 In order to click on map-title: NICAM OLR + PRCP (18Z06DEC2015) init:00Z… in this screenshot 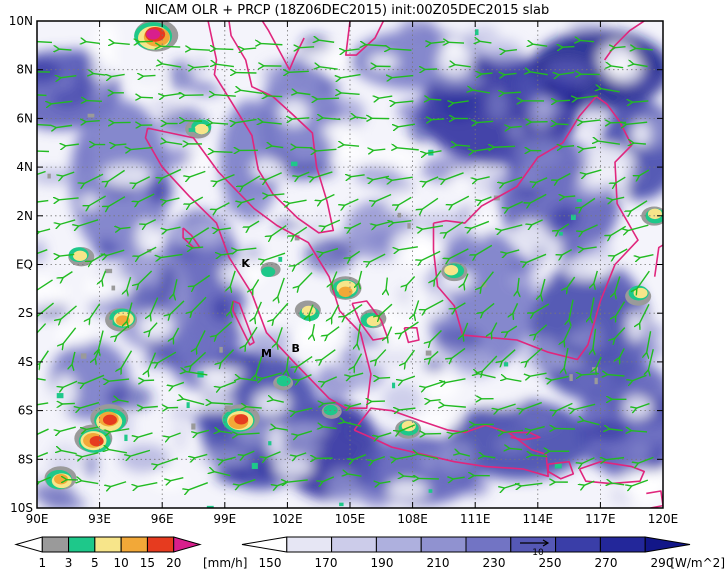, I will do `click(347, 10)`.